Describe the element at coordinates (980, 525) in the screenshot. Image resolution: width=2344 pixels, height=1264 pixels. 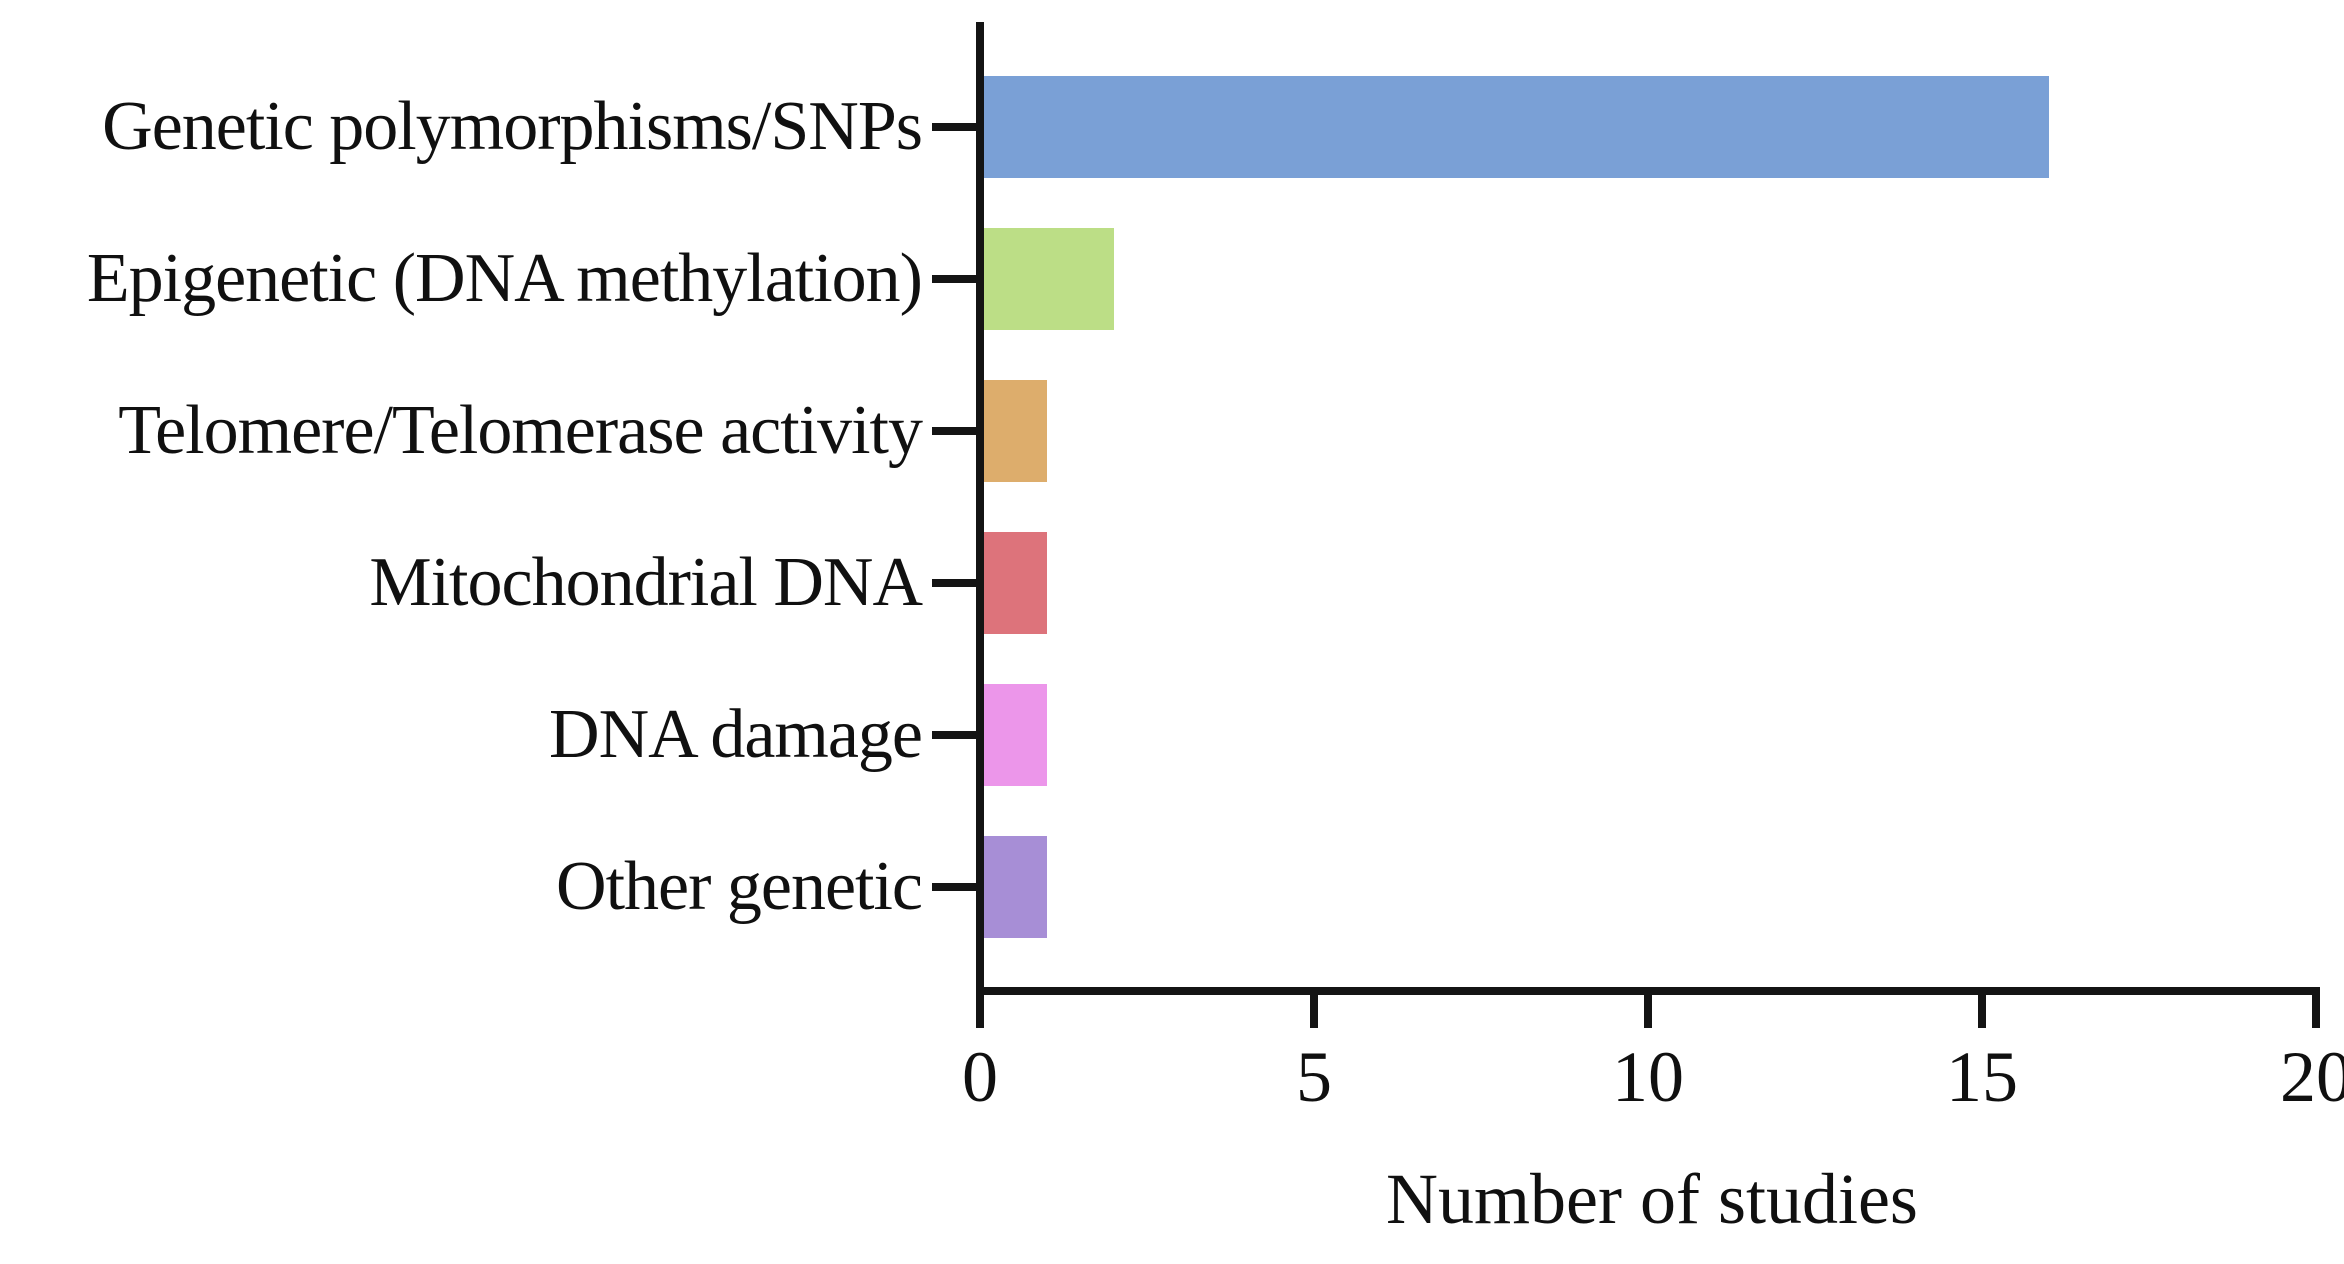
I see `y-axis-line` at that location.